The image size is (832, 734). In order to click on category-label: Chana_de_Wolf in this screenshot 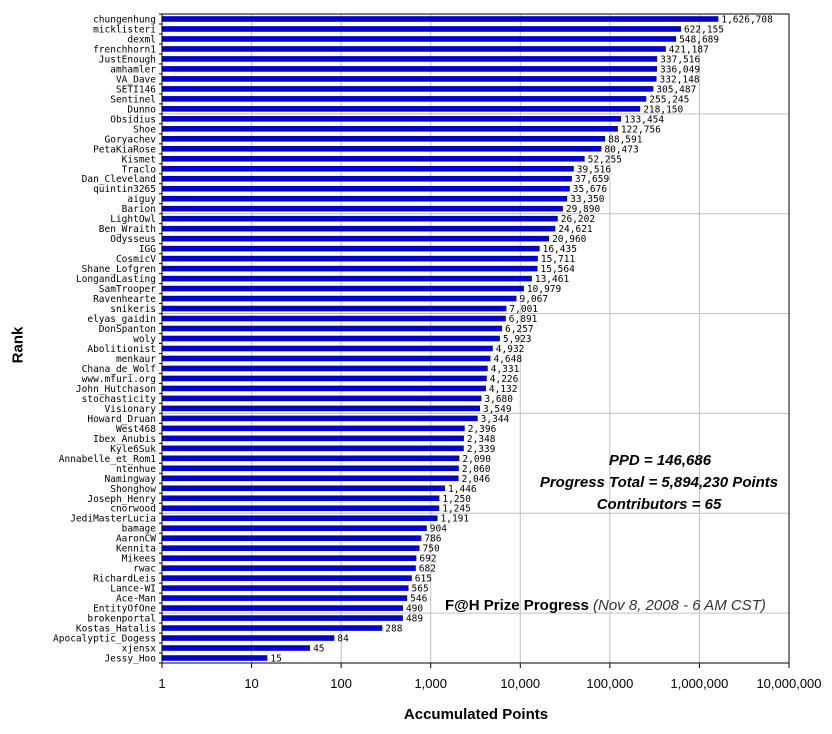, I will do `click(119, 369)`.